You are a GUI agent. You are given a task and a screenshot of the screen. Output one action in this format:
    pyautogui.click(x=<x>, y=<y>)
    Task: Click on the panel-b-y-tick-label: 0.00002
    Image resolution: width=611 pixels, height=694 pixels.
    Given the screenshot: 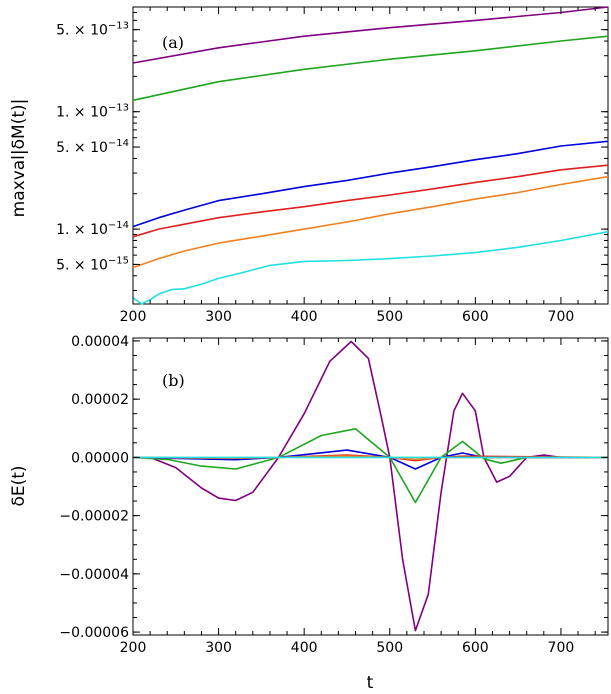 What is the action you would take?
    pyautogui.click(x=100, y=400)
    